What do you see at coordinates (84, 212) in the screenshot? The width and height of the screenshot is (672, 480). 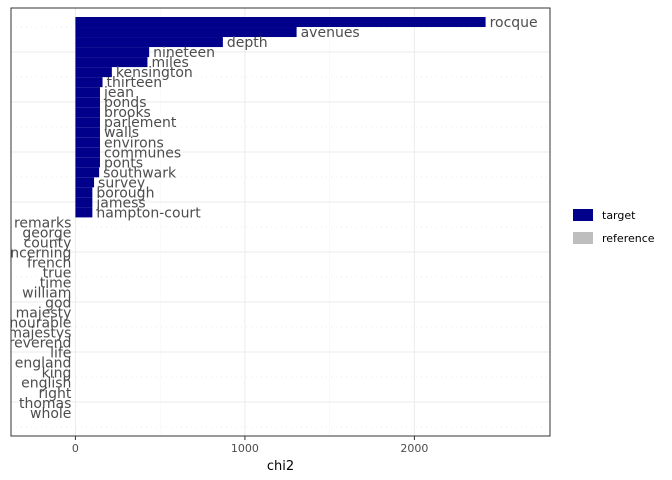 I see `bar-hampton-court` at bounding box center [84, 212].